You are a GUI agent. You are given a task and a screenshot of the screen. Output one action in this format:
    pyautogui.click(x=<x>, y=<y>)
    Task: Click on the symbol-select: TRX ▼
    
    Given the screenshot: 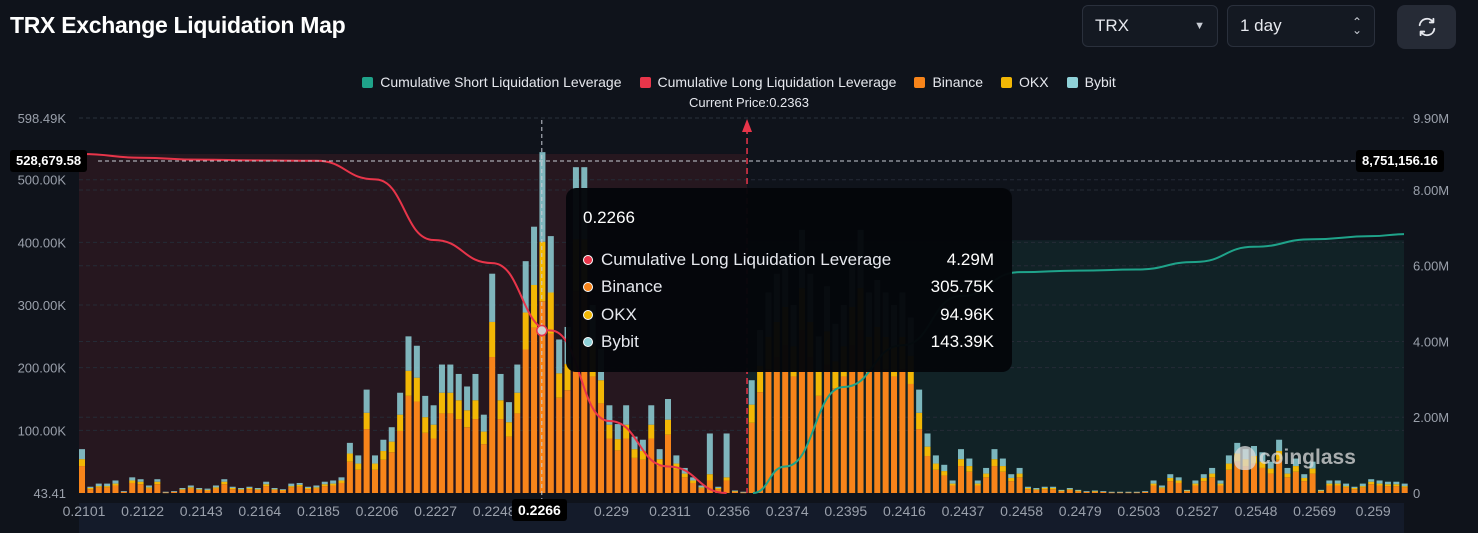 What is the action you would take?
    pyautogui.click(x=1150, y=26)
    